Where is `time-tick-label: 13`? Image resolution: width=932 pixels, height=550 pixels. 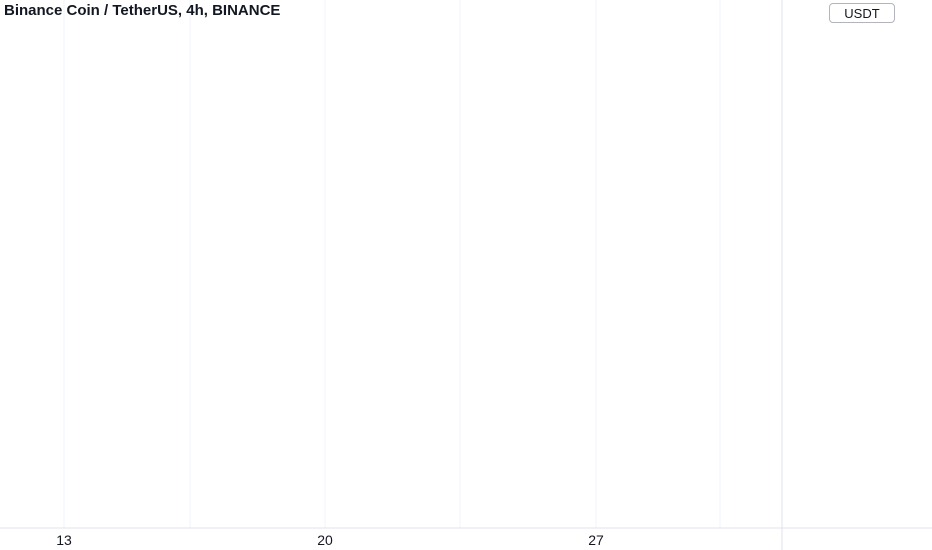 time-tick-label: 13 is located at coordinates (64, 540).